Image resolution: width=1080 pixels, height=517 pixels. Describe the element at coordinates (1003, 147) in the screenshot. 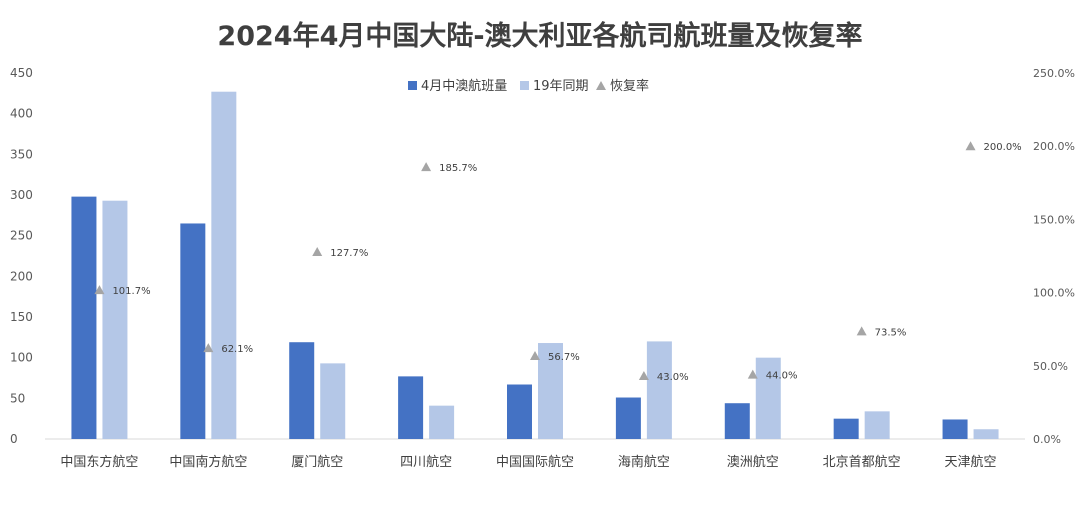

I see `recovery-data-label: 200.0%` at that location.